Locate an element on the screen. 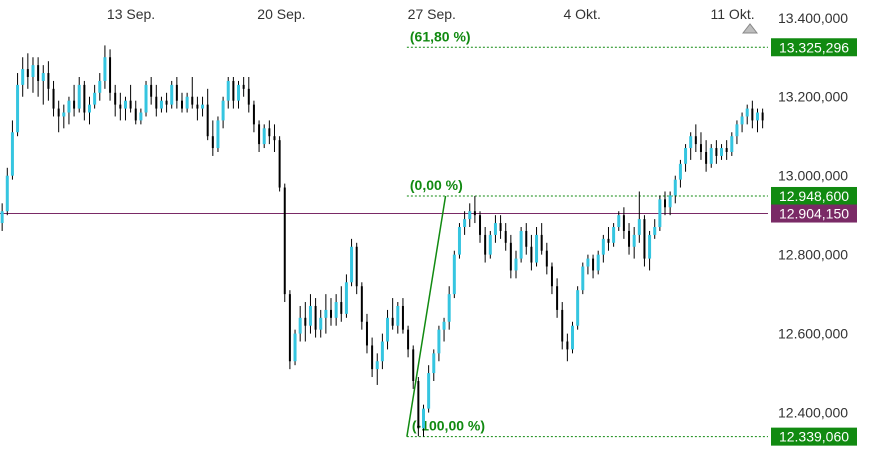  fib-level-label: (-100,00 %) is located at coordinates (448, 426).